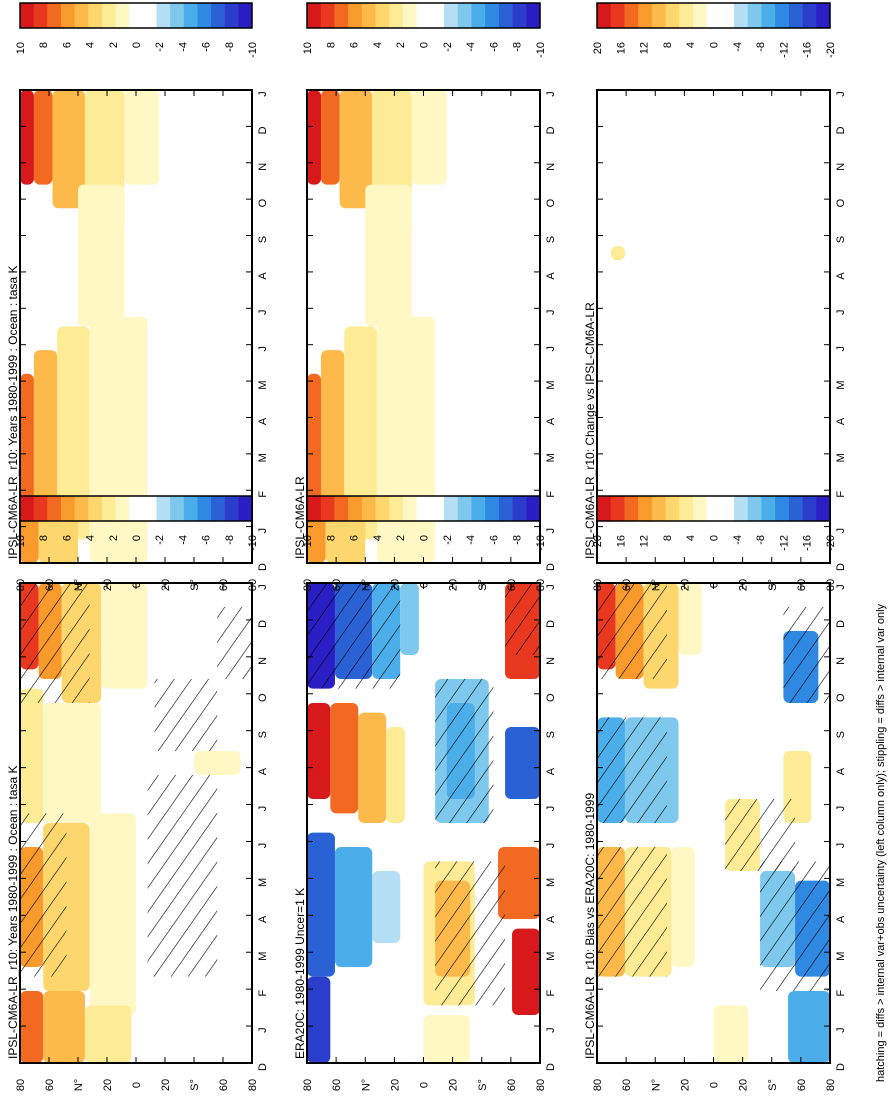 This screenshot has height=1100, width=890. What do you see at coordinates (308, 48) in the screenshot?
I see `colorbar-tick-label: 10` at bounding box center [308, 48].